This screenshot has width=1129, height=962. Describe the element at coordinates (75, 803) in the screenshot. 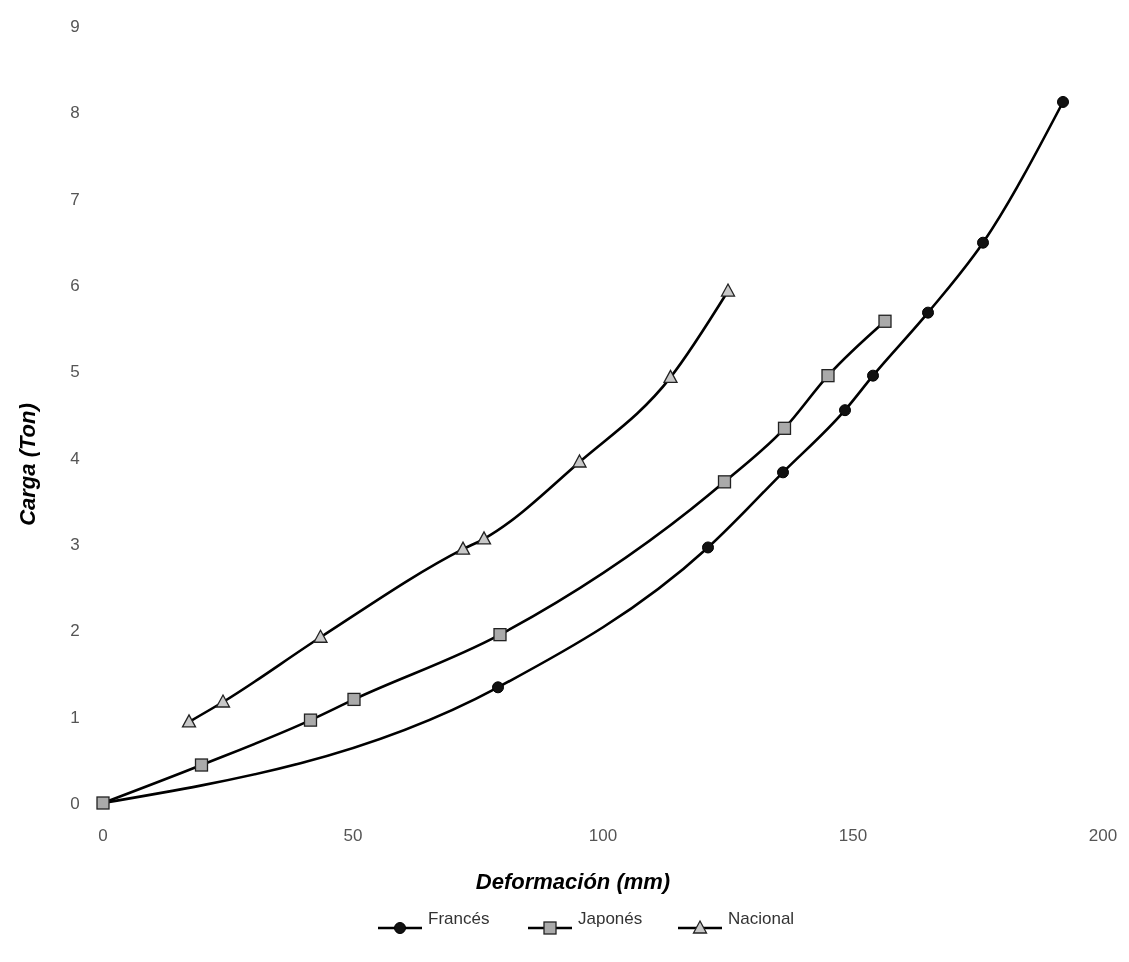

I see `y-tick-label: 0` at that location.